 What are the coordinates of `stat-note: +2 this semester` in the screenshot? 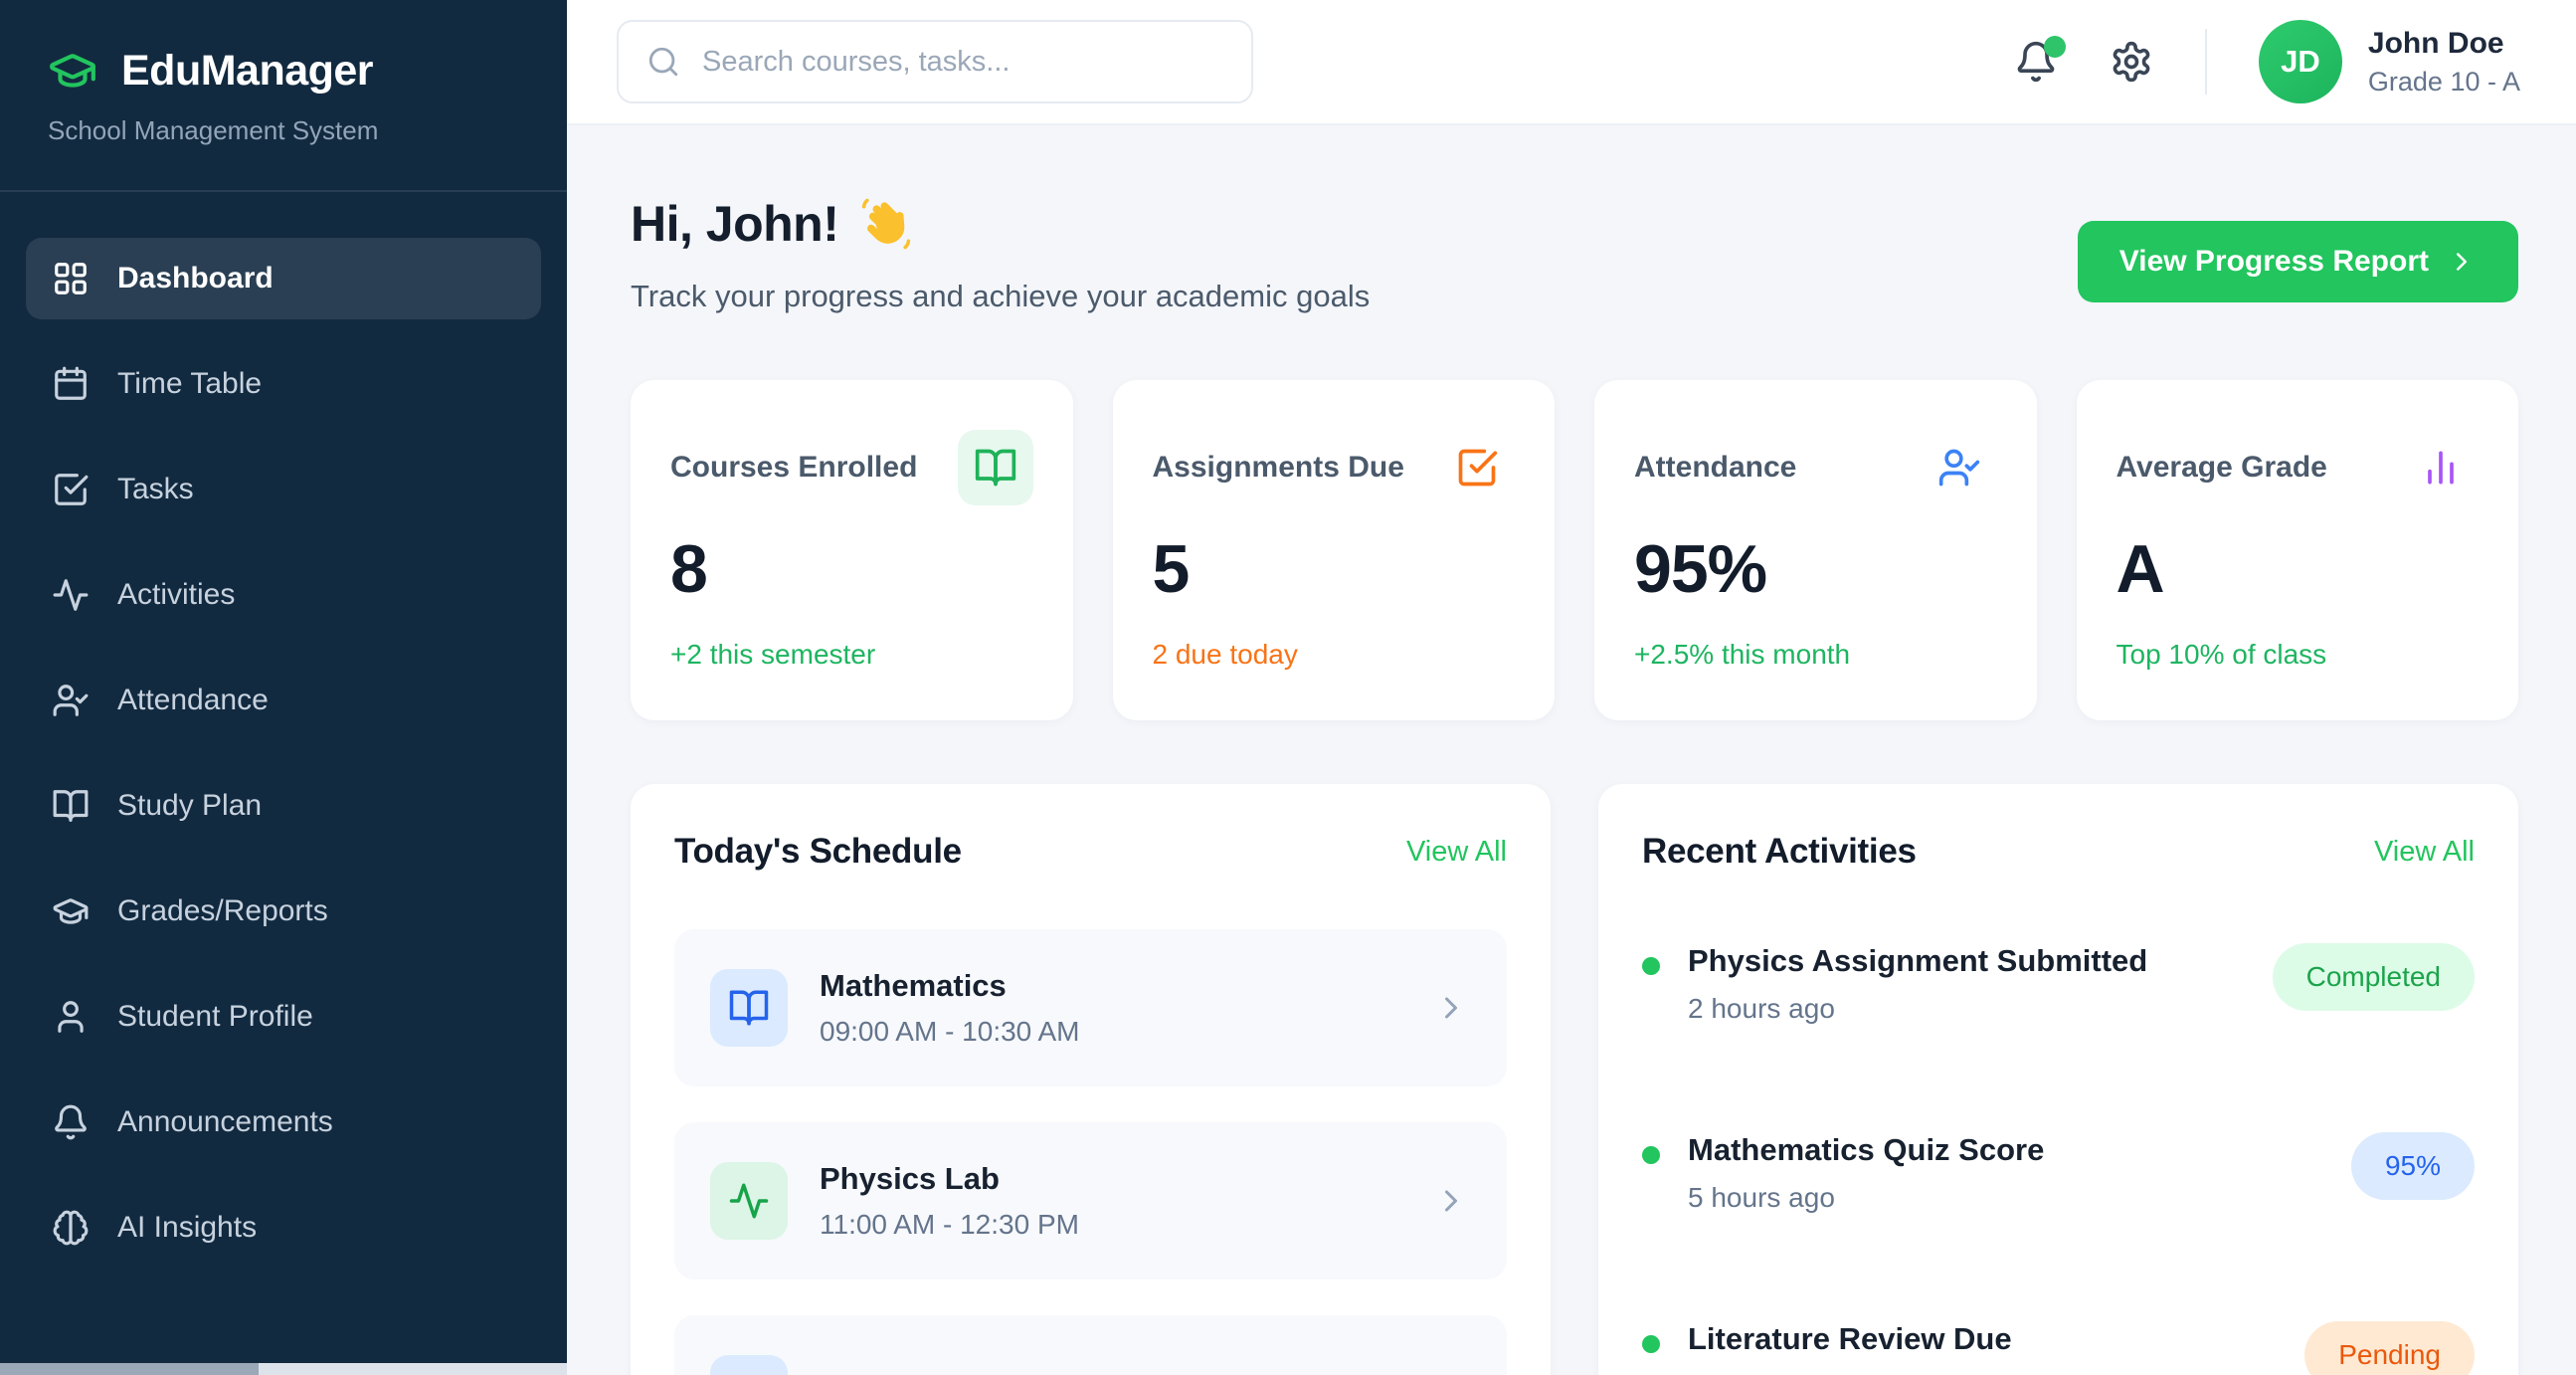 It's located at (773, 654).